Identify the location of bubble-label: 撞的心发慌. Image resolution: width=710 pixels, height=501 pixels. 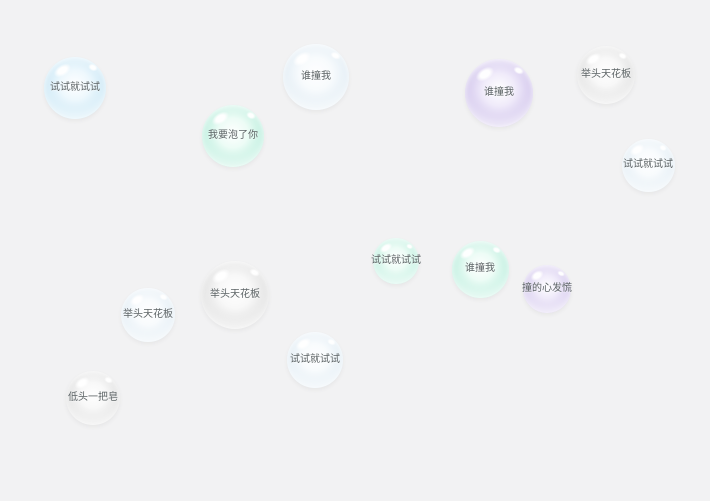
(547, 288).